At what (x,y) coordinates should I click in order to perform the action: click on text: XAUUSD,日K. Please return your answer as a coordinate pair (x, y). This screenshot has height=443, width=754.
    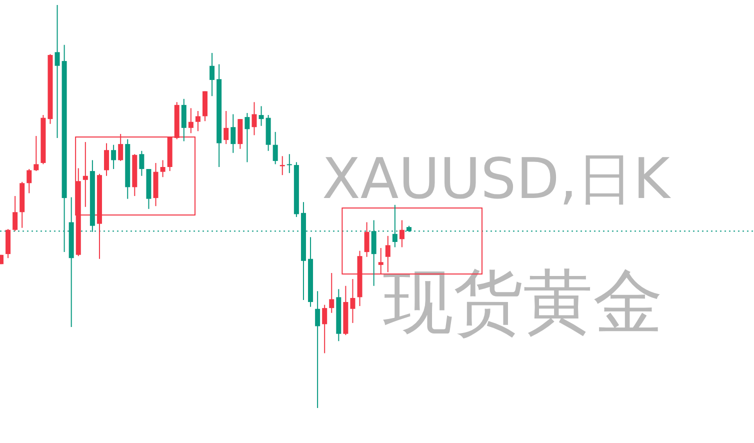
    Looking at the image, I should click on (497, 179).